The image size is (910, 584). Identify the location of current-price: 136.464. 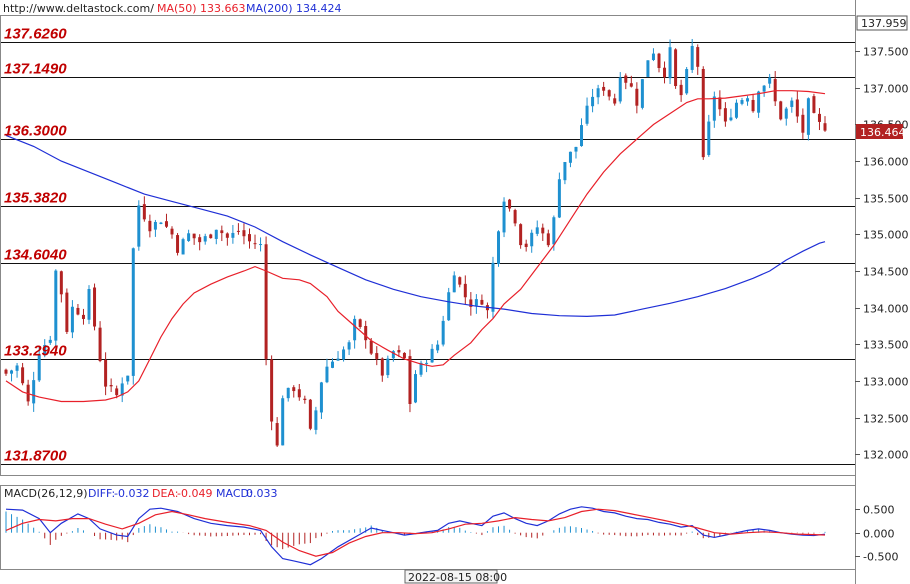
(883, 132).